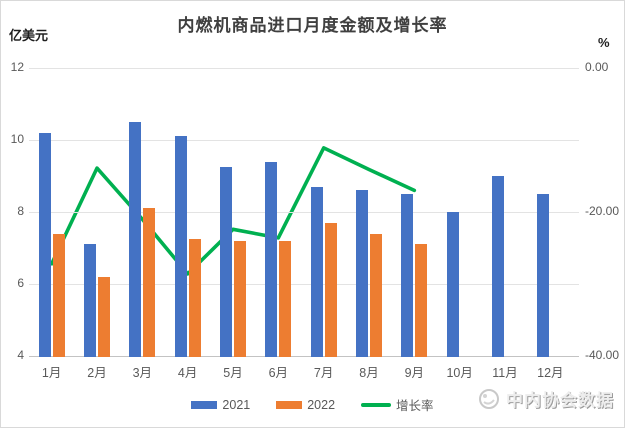  Describe the element at coordinates (376, 295) in the screenshot. I see `bar-2022-8月` at that location.